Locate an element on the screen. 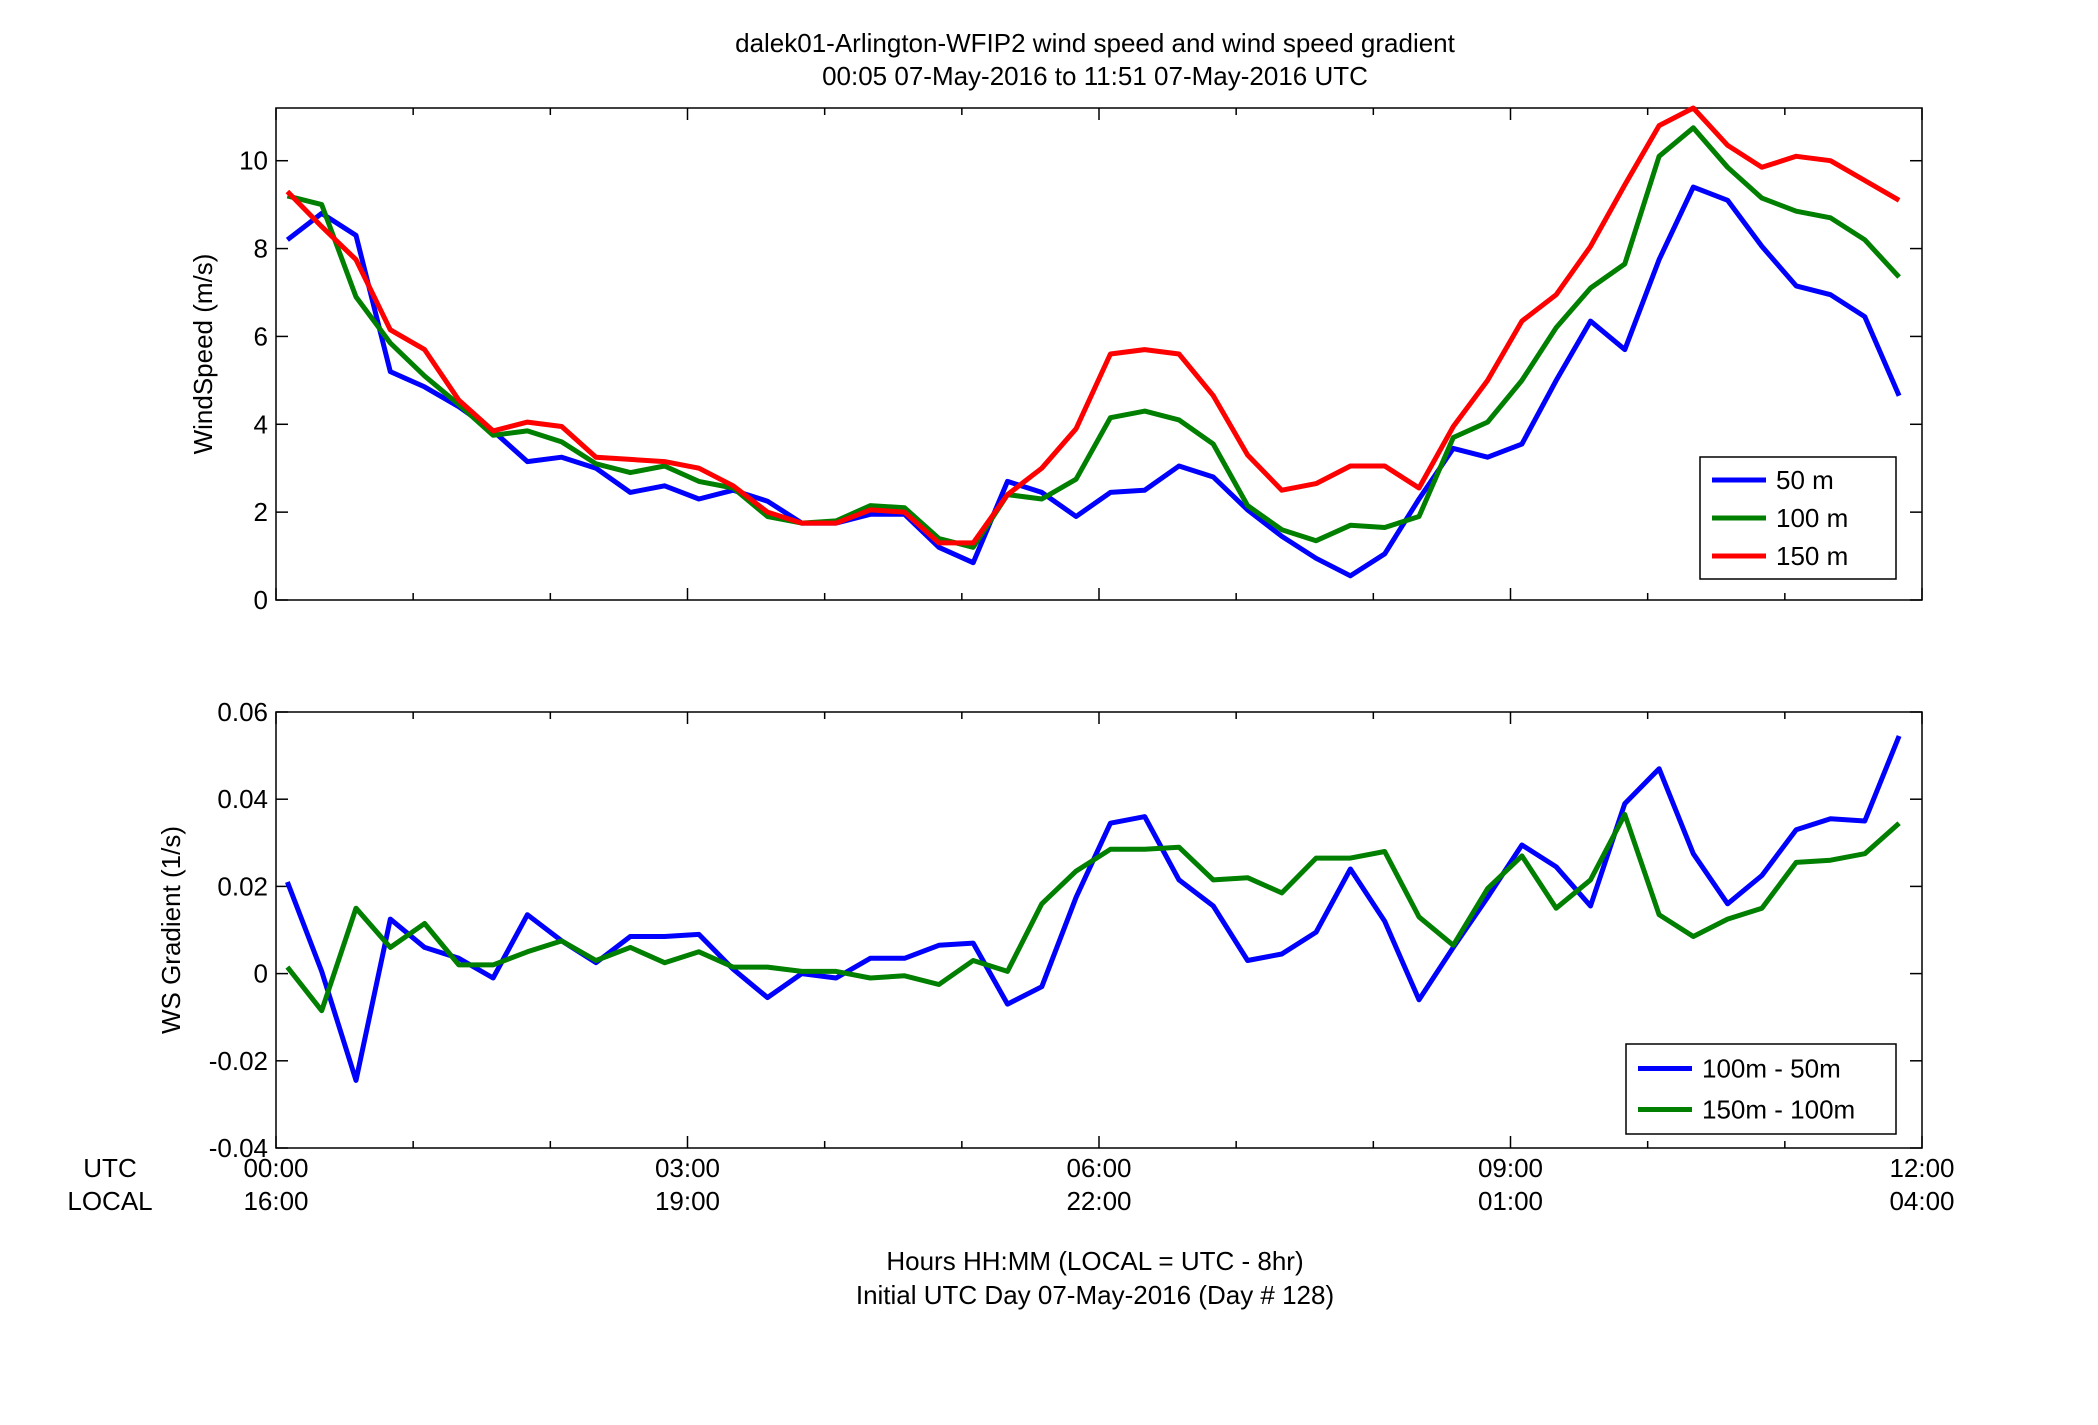 This screenshot has height=1425, width=2098. windspeed-legend: 50 m 100 m 150 m is located at coordinates (1798, 518).